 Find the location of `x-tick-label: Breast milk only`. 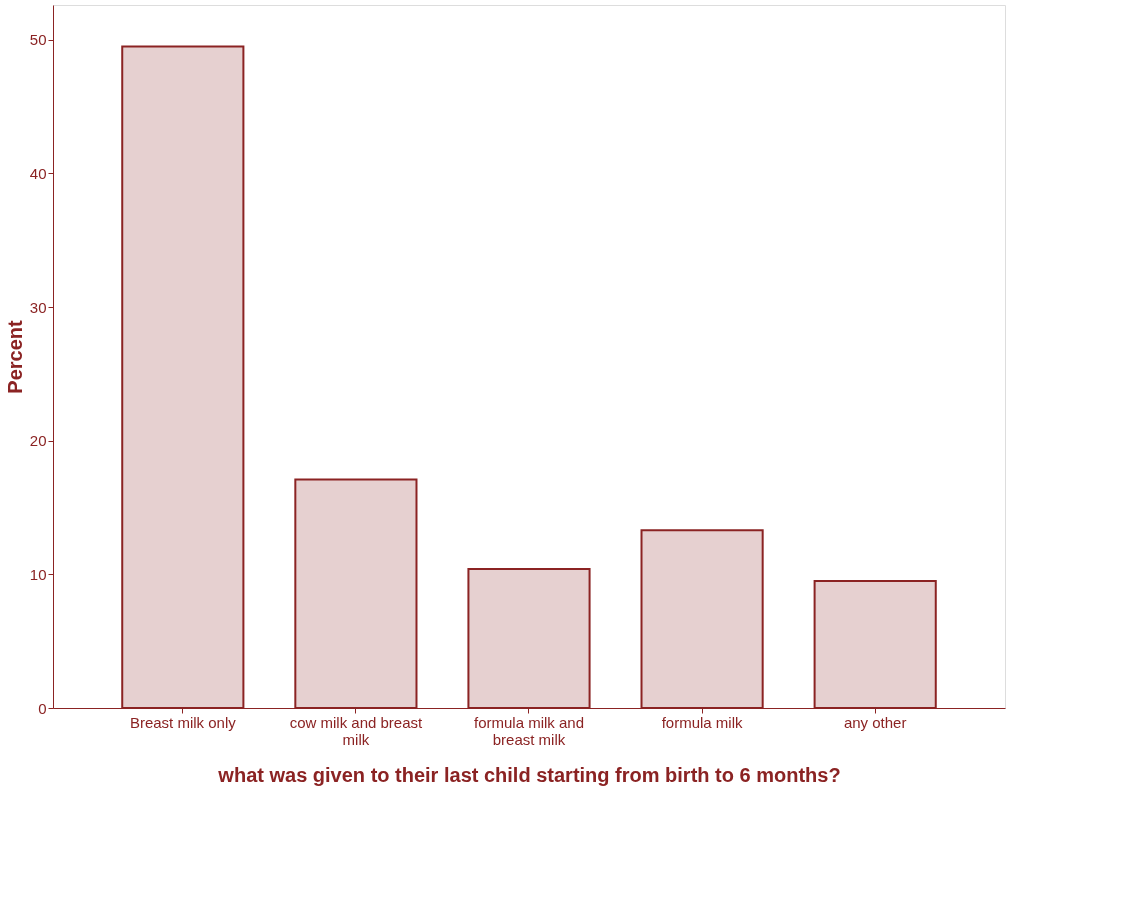

x-tick-label: Breast milk only is located at coordinates (183, 722).